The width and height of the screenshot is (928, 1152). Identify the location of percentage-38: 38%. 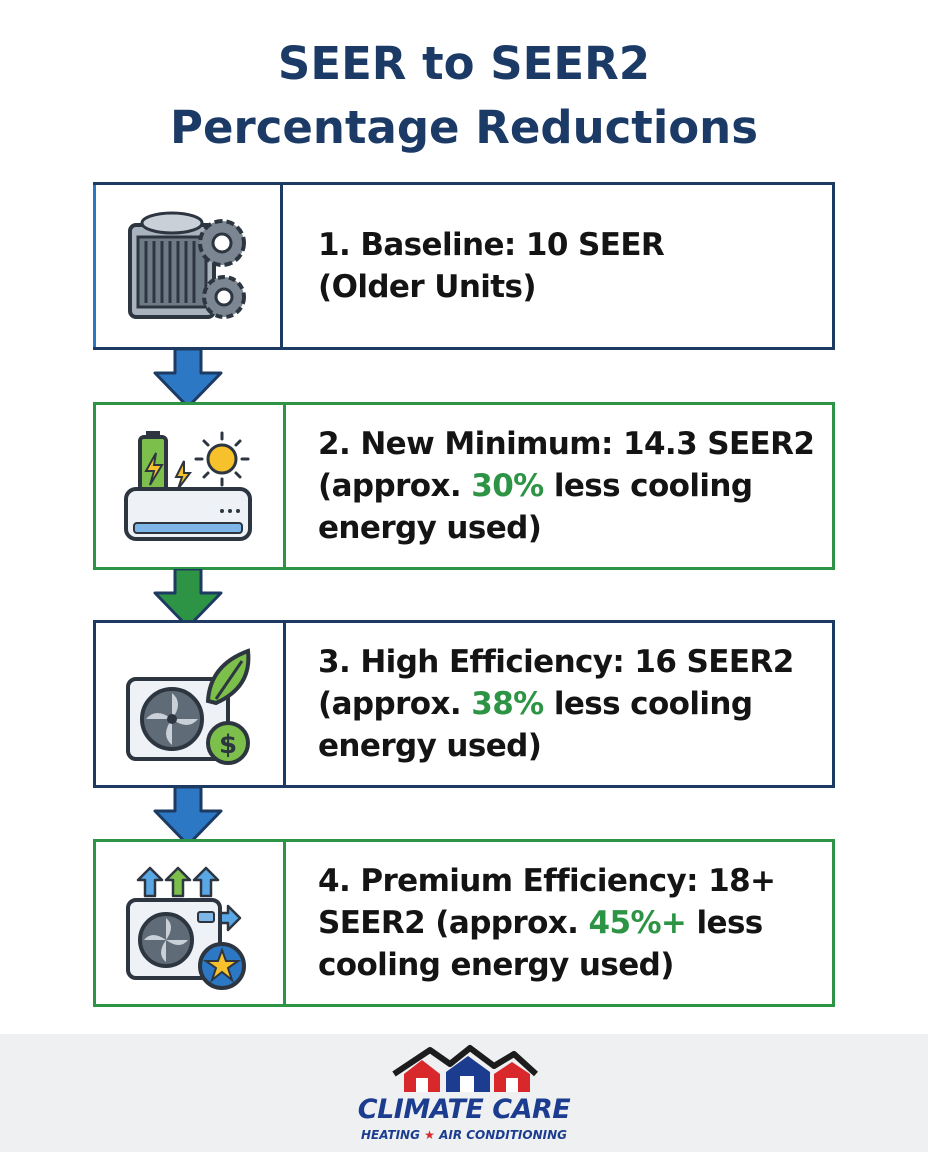
(507, 704).